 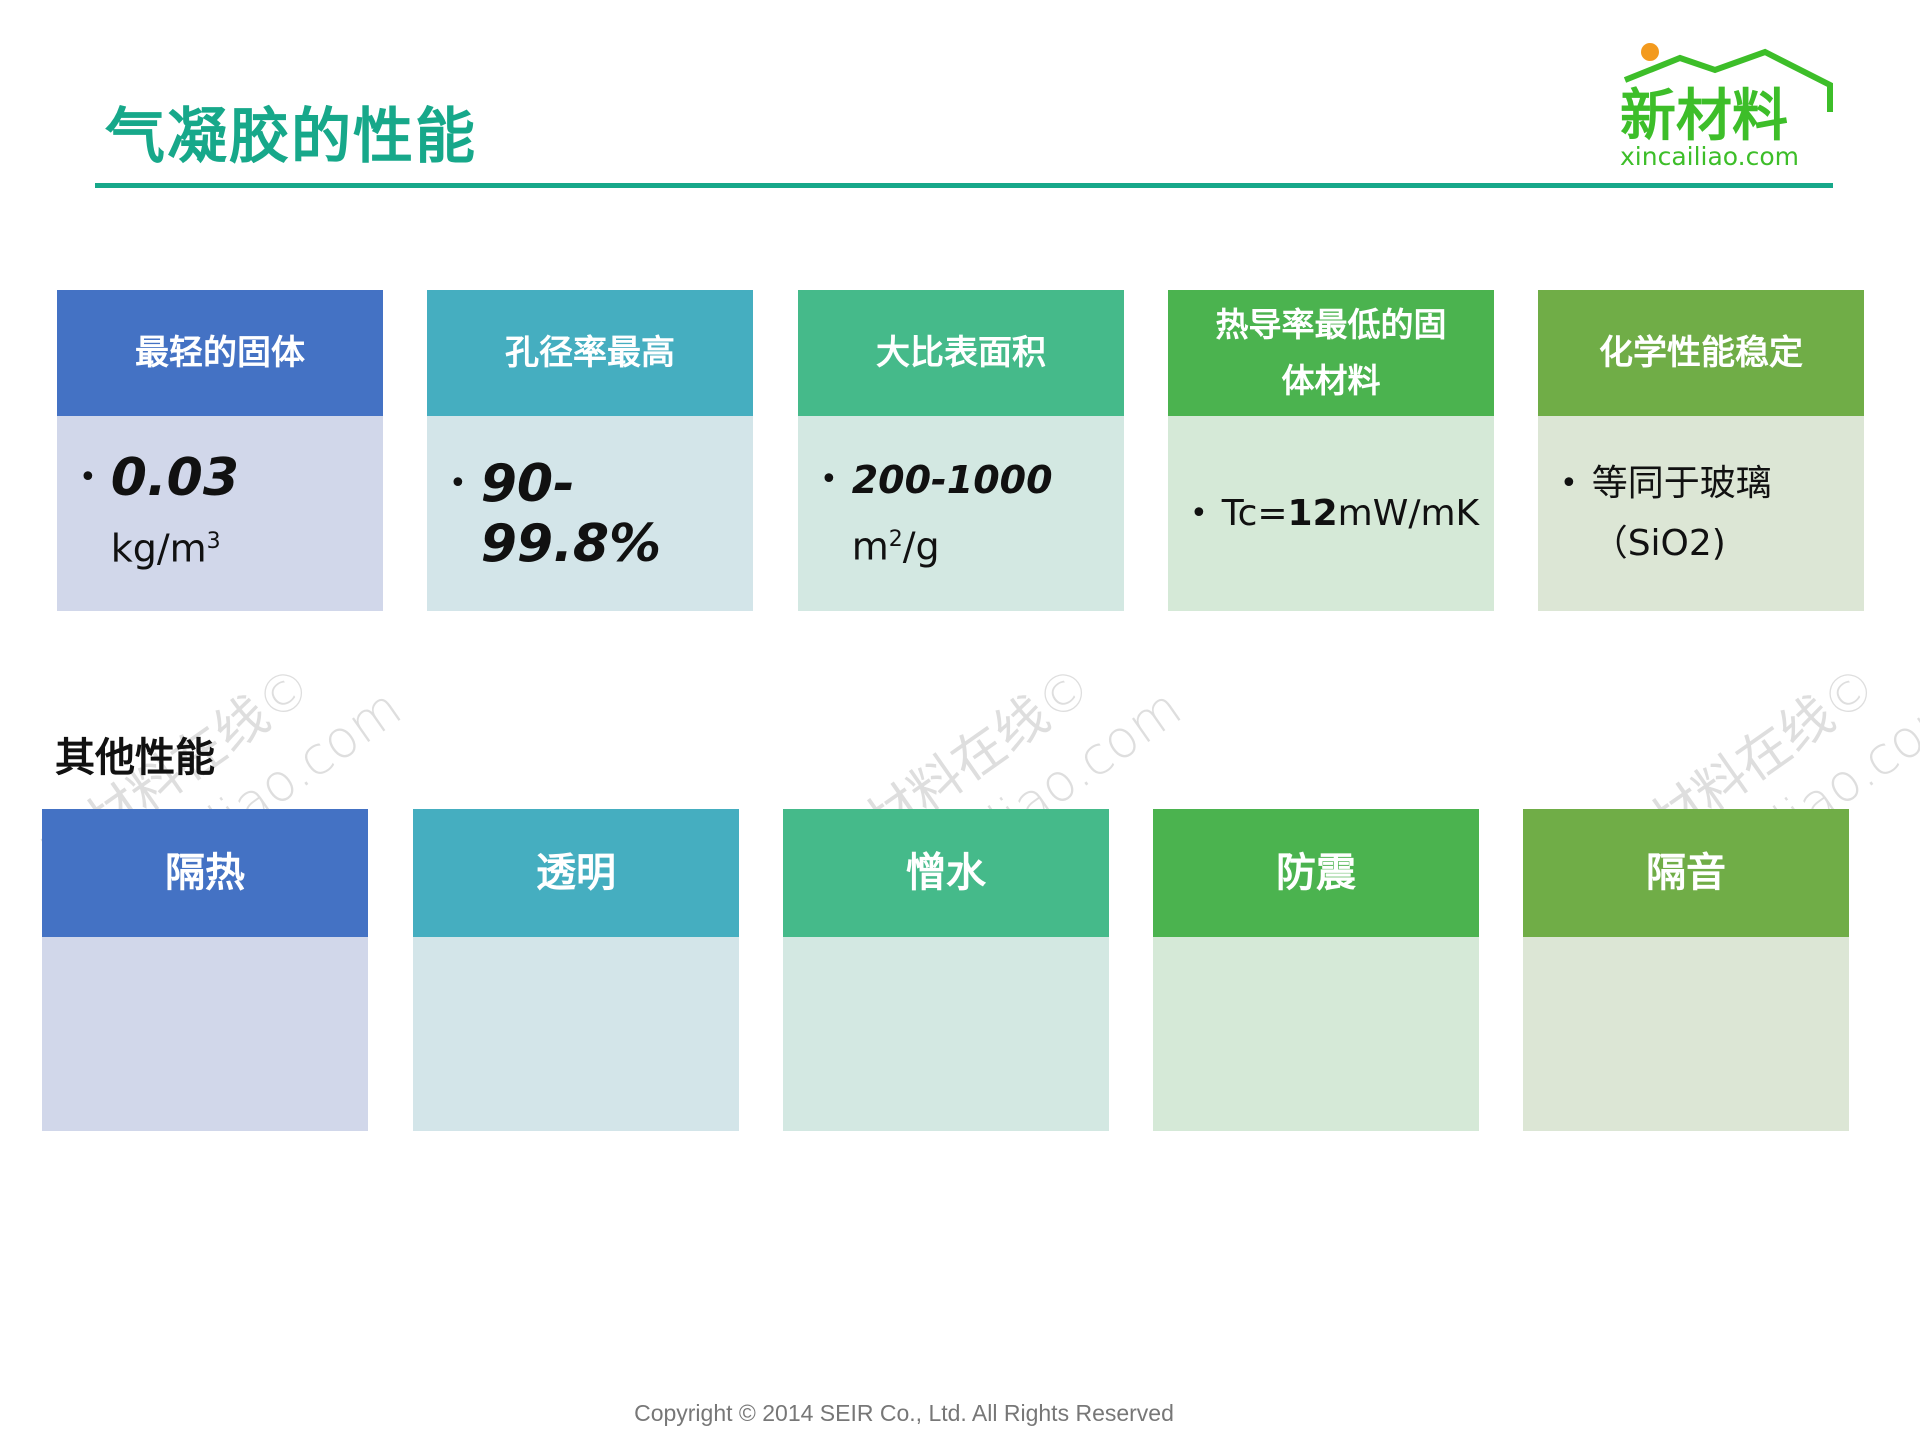 What do you see at coordinates (1686, 873) in the screenshot?
I see `card-header: 隔音` at bounding box center [1686, 873].